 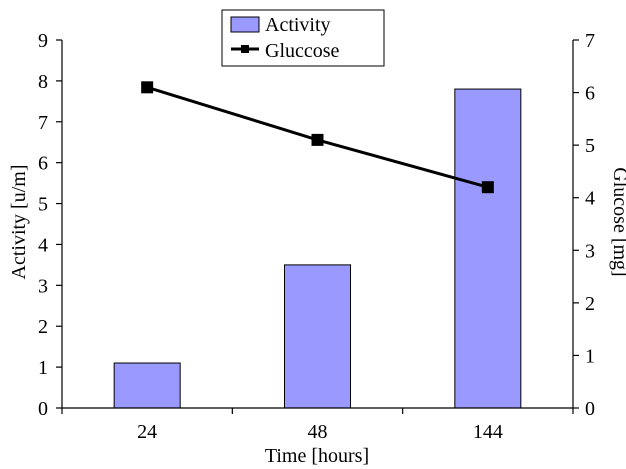 I want to click on legend-swatch-activity, so click(x=245, y=24).